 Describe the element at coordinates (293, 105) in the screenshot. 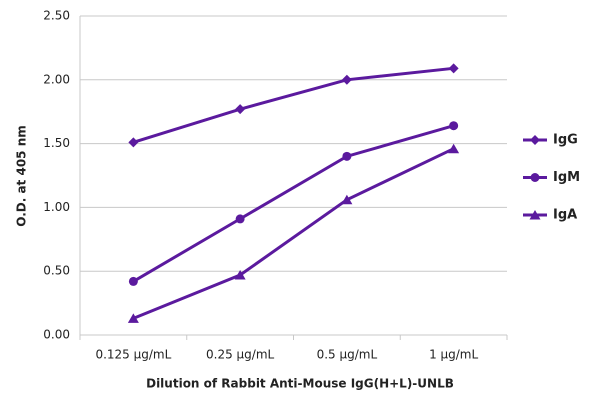

I see `series-line` at that location.